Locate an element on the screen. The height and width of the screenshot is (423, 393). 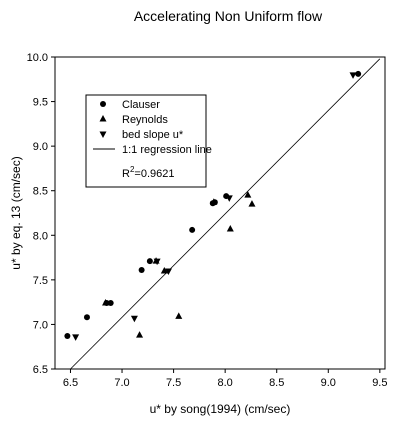
y-tick-label: 9.0 is located at coordinates (40, 147).